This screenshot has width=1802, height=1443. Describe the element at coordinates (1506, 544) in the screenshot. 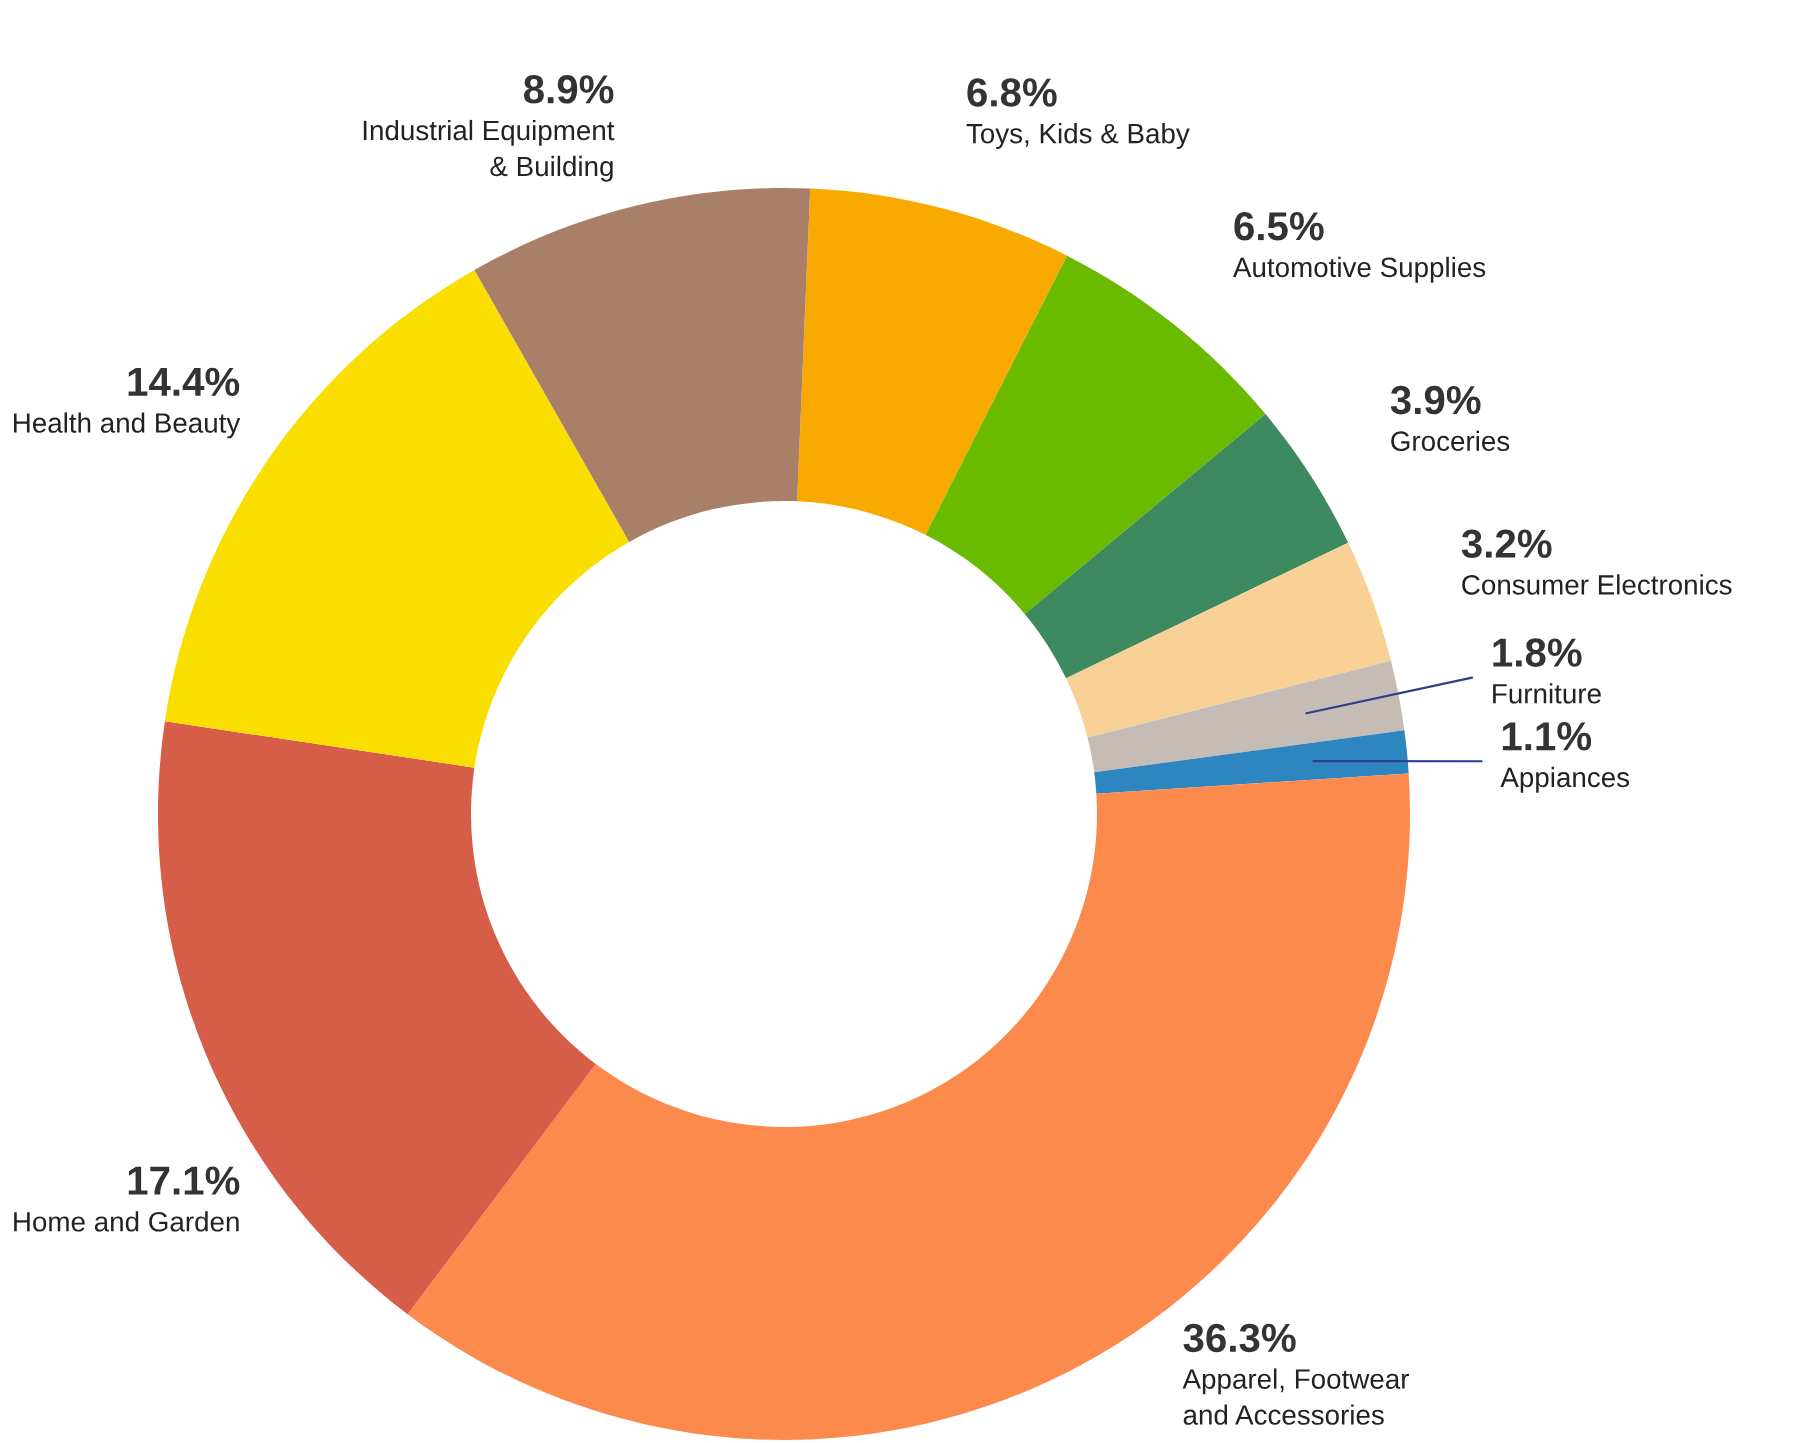

I see `data-label: 3.2%` at that location.